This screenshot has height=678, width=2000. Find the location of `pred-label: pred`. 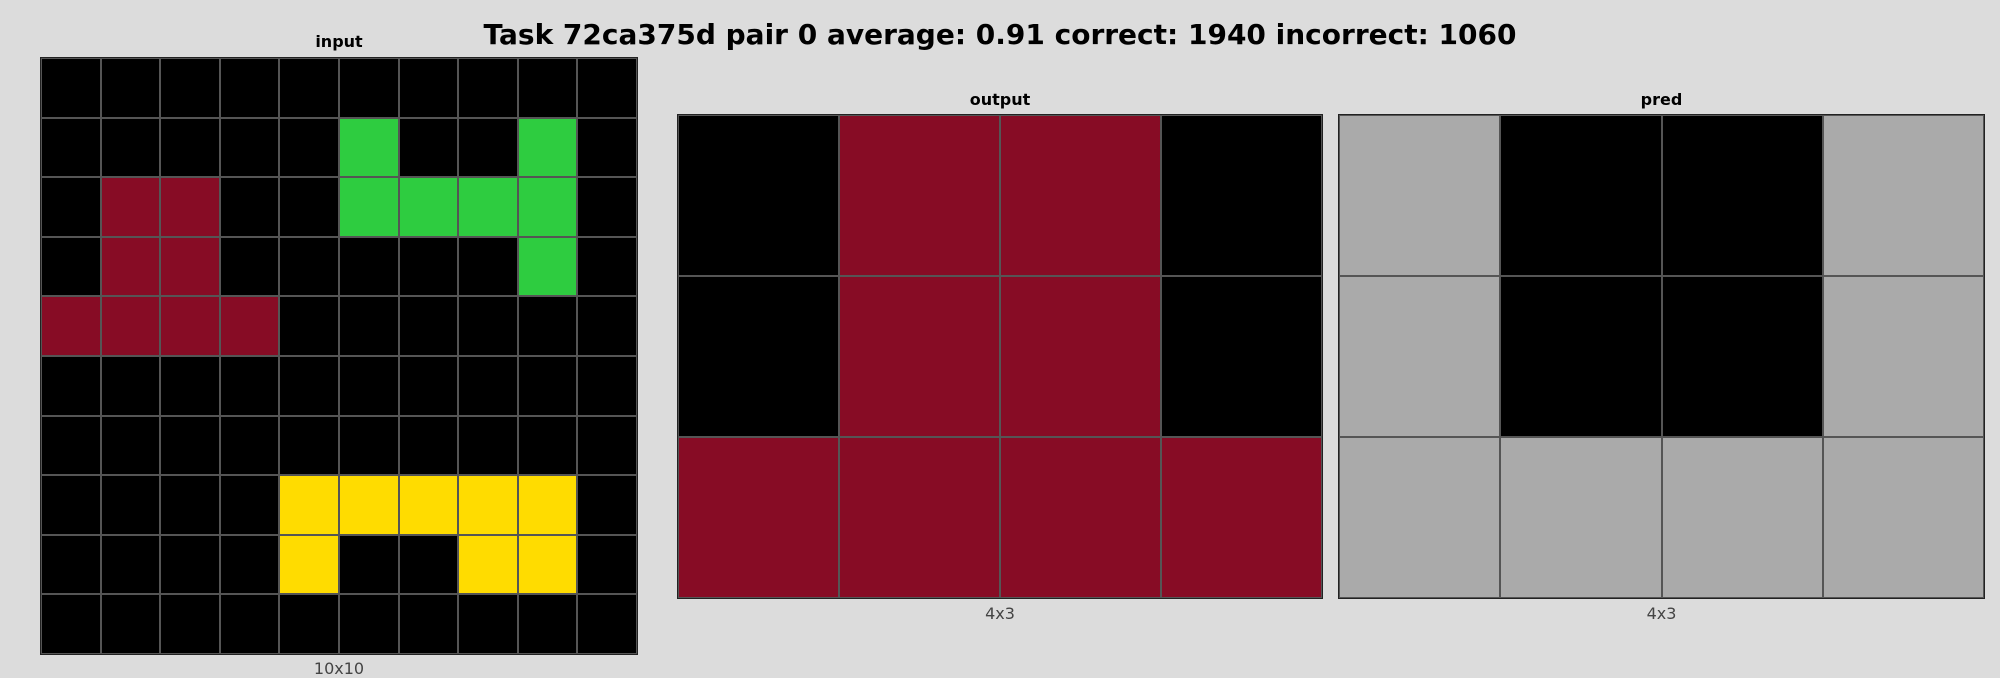

pred-label: pred is located at coordinates (1661, 99).